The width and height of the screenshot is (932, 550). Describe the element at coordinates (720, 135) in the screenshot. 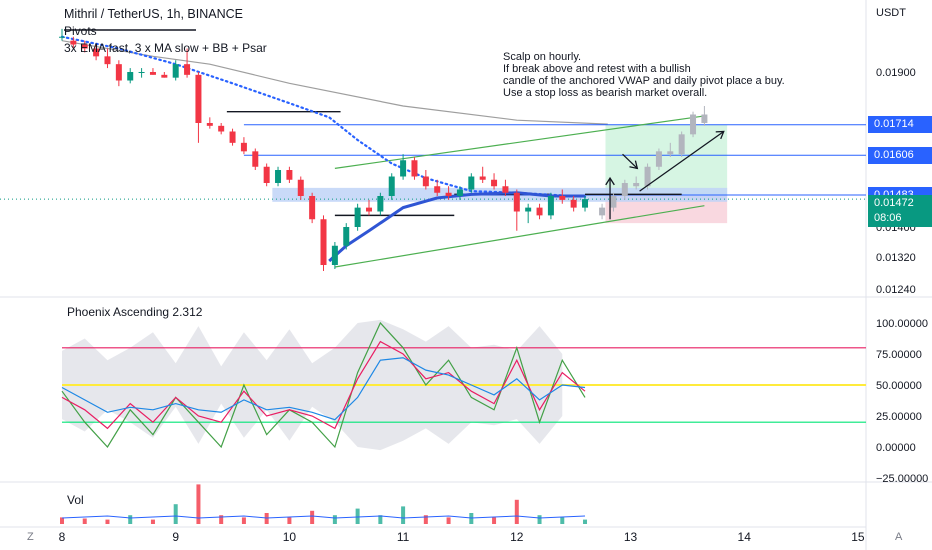

I see `target-arrow-head` at that location.